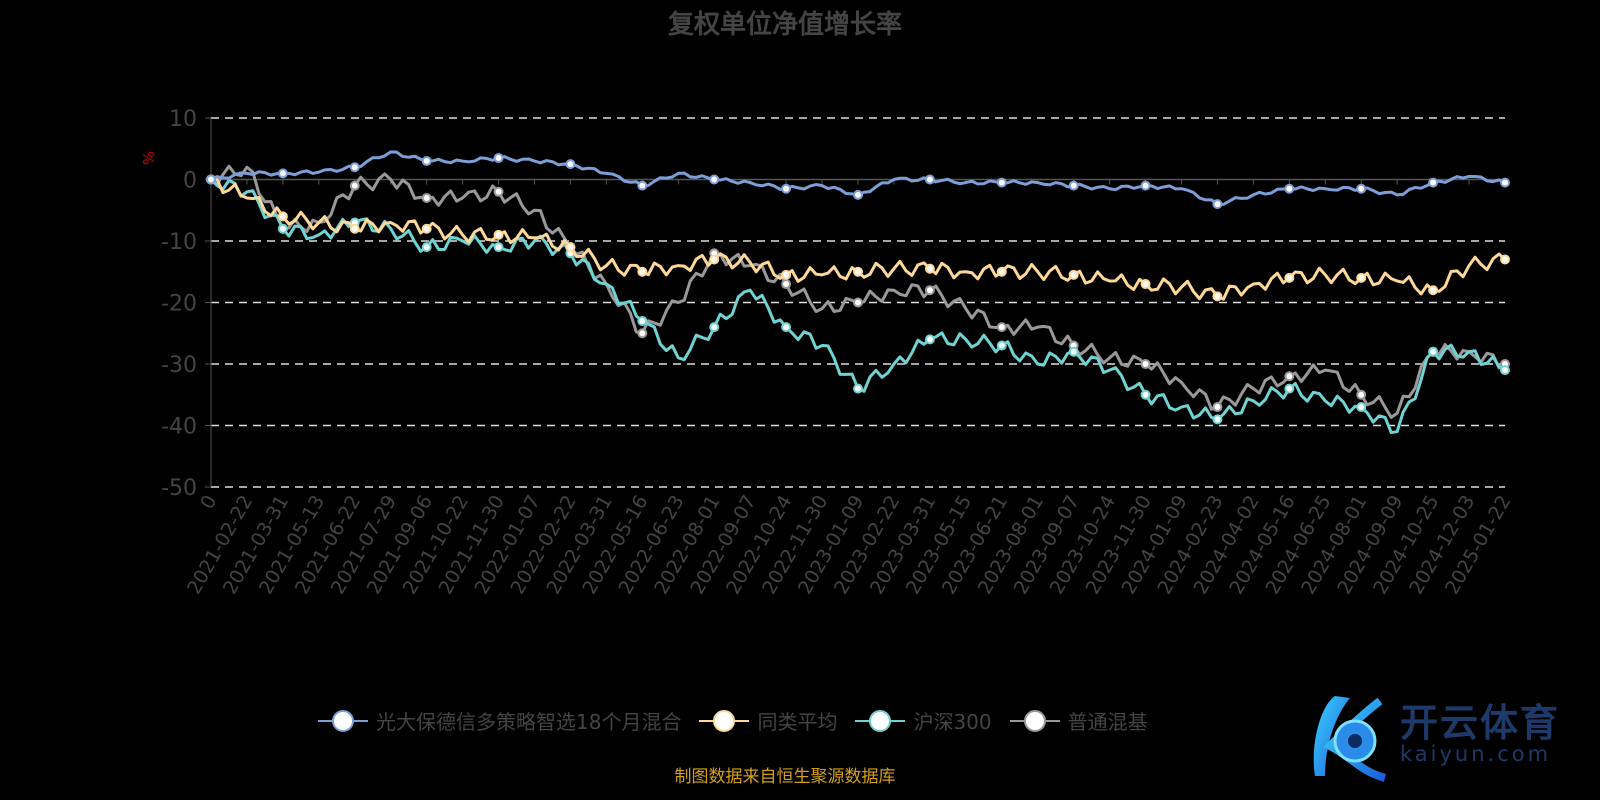 This screenshot has height=800, width=1600. I want to click on data-source-note: 制图数据来自恒生聚源数据库, so click(785, 777).